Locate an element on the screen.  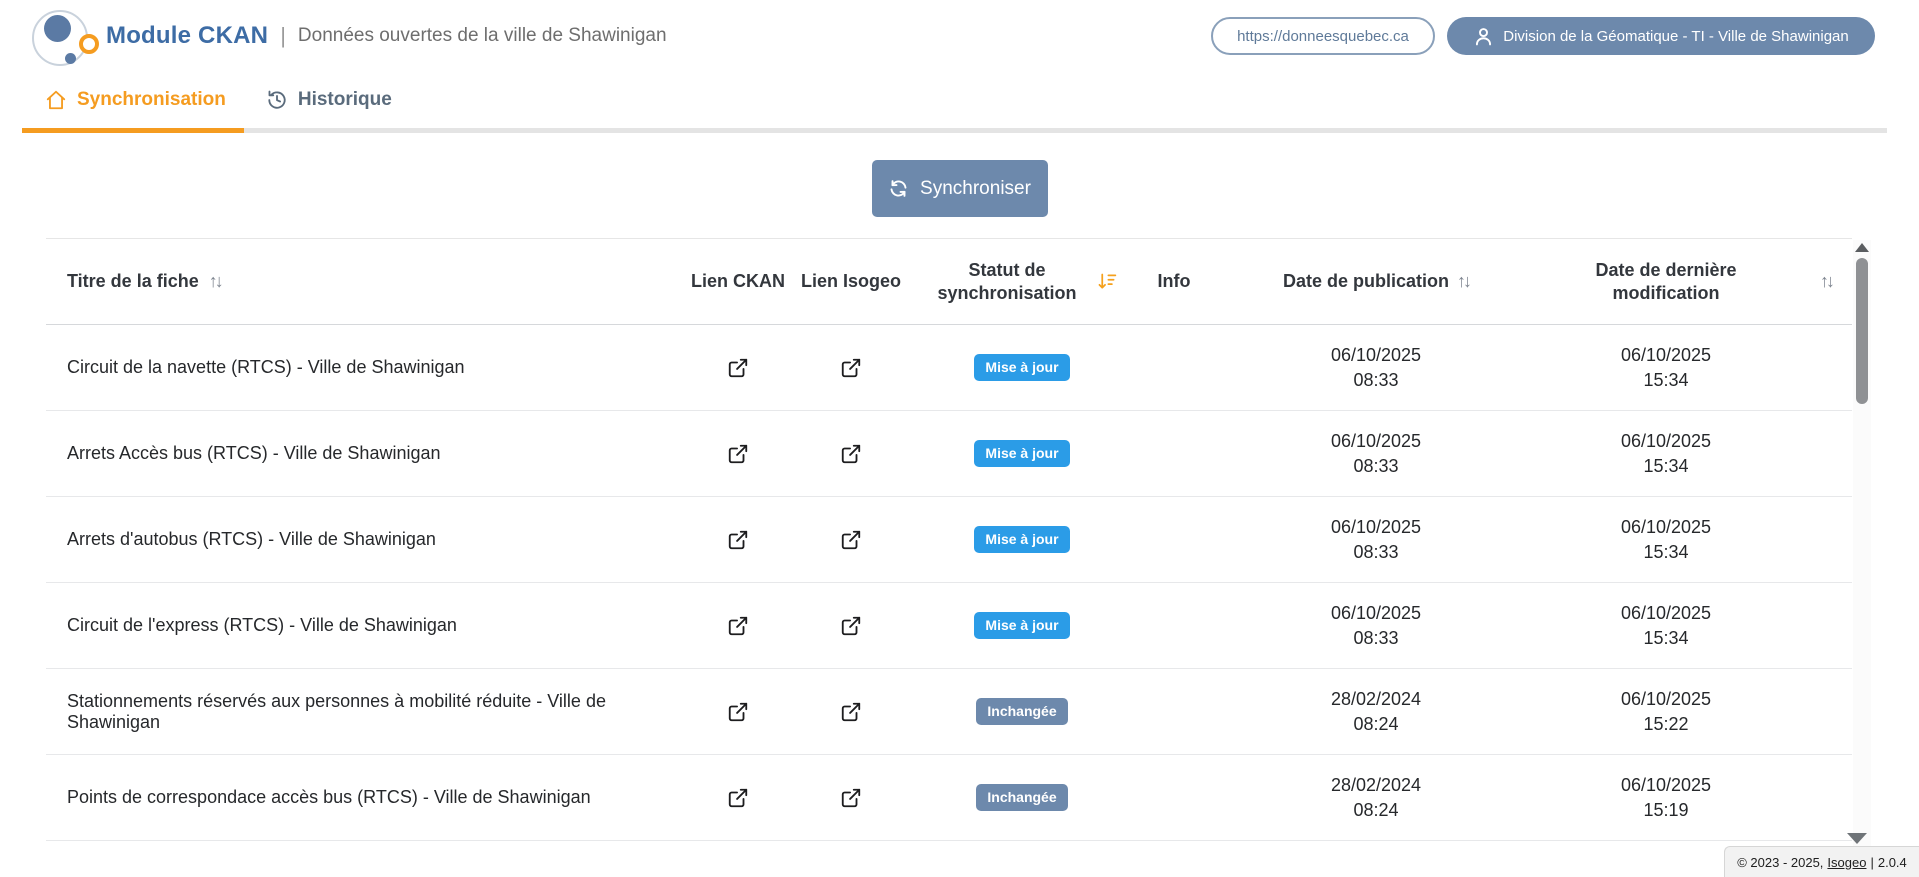
column-header-modified: Date de dernière modification is located at coordinates (1666, 281).